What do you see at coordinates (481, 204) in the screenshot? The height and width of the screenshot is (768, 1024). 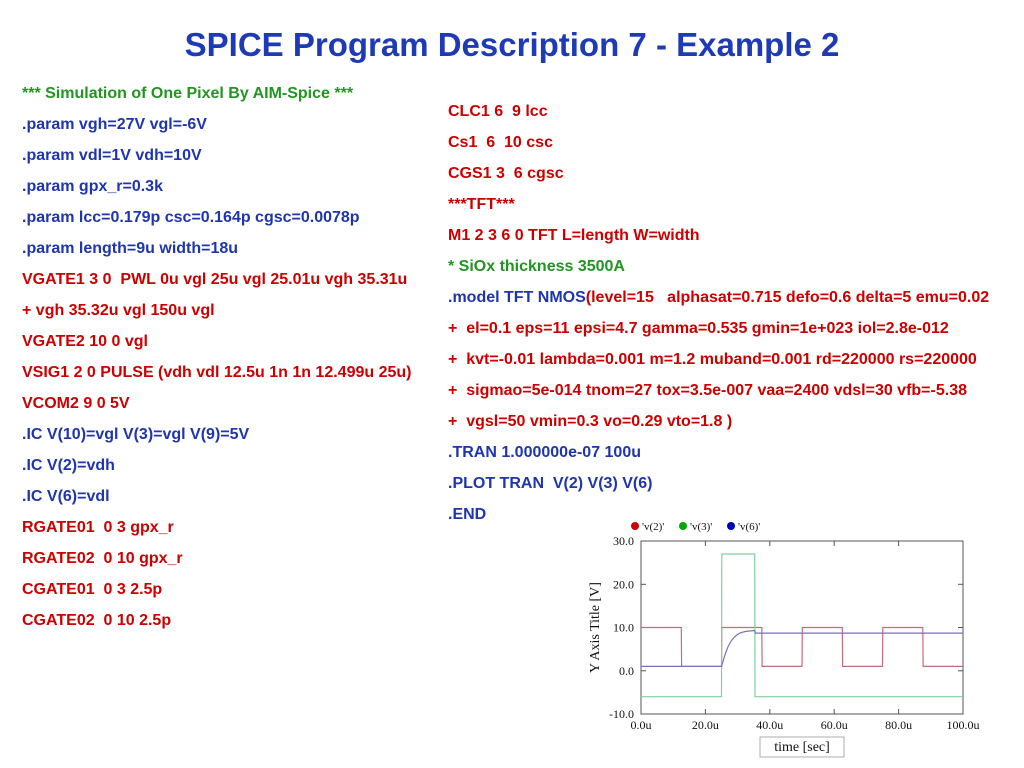 I see `code-line: ***TFT***` at bounding box center [481, 204].